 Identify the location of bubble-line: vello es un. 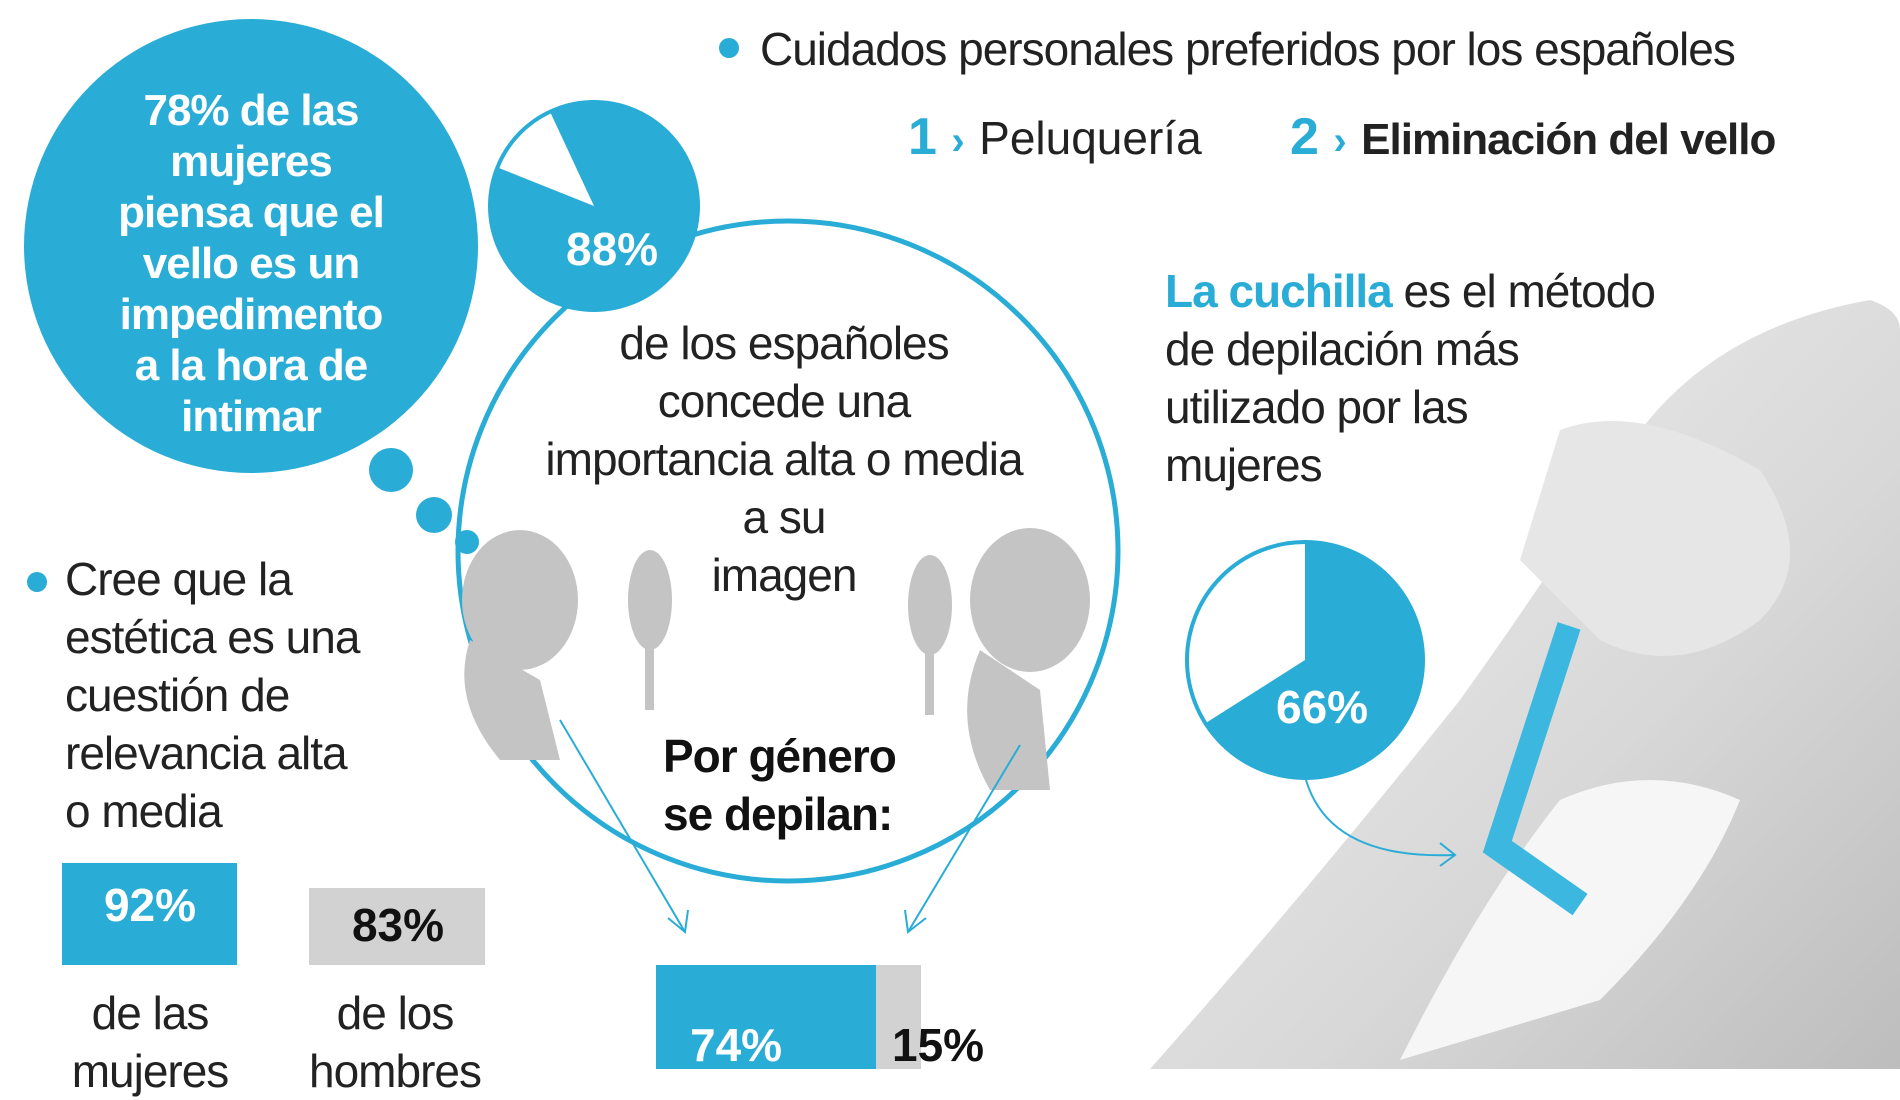
(251, 263).